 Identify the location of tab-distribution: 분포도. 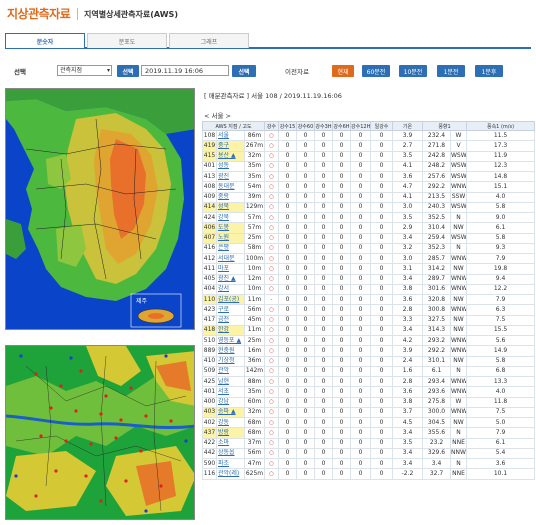
(127, 40).